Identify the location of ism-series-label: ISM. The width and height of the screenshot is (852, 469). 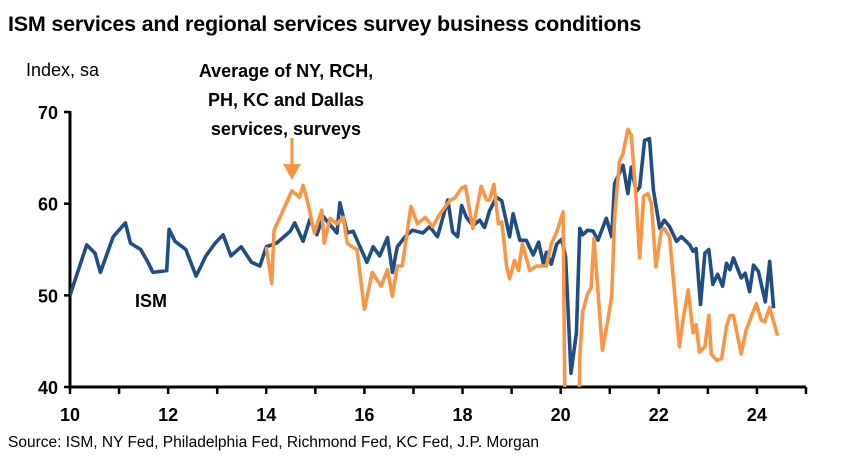
(151, 301).